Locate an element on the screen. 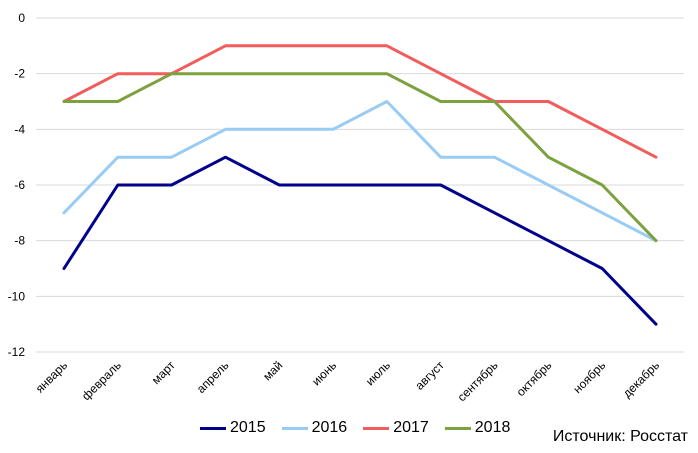  x-tick-label: октябрь is located at coordinates (534, 378).